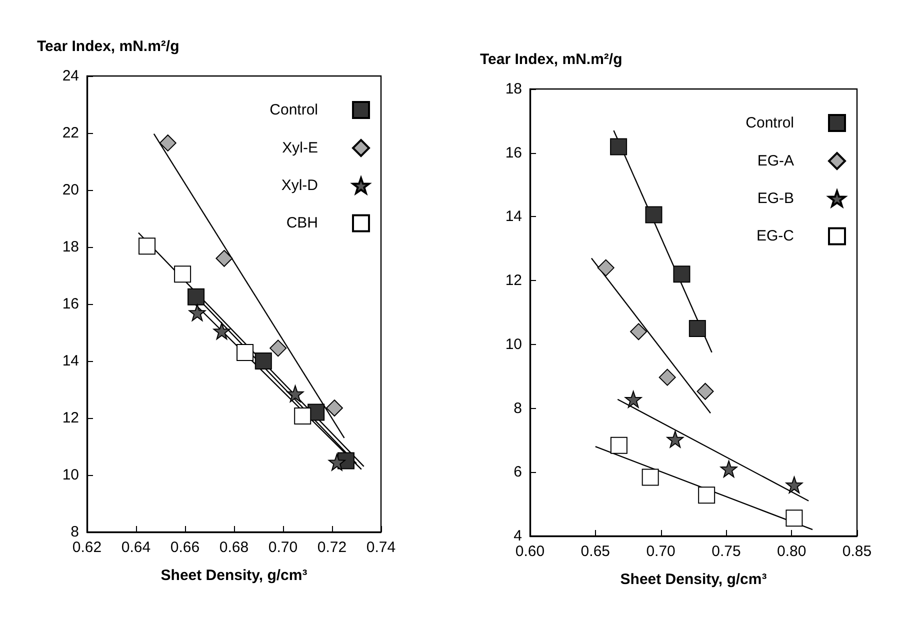  Describe the element at coordinates (302, 223) in the screenshot. I see `legend-label: CBH` at that location.